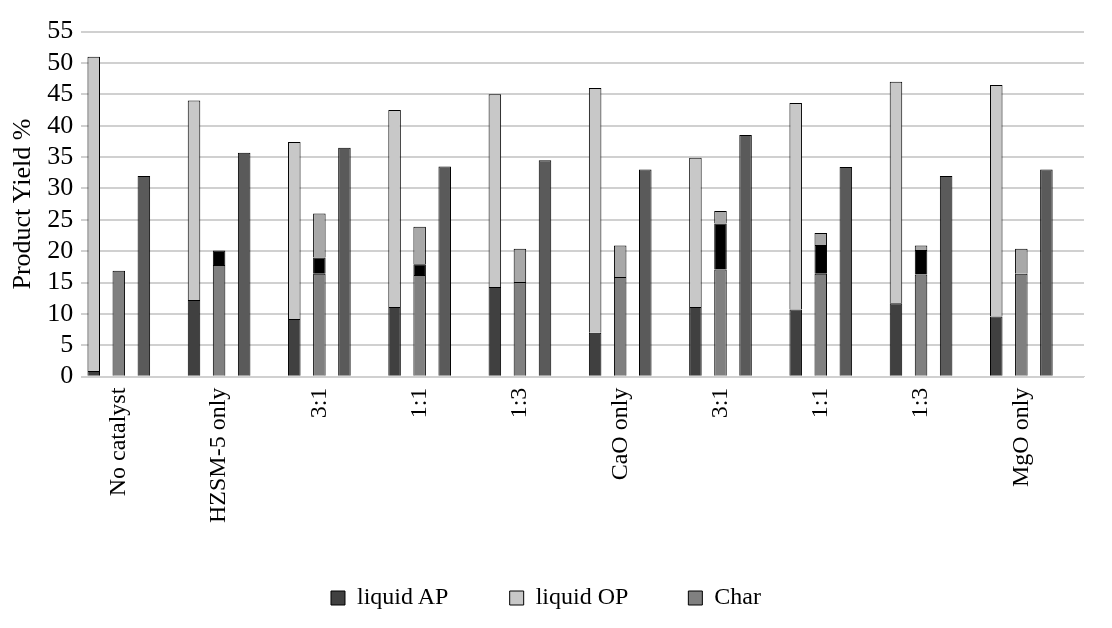 This screenshot has width=1112, height=628. Describe the element at coordinates (60, 312) in the screenshot. I see `y-tick-label: 10` at that location.